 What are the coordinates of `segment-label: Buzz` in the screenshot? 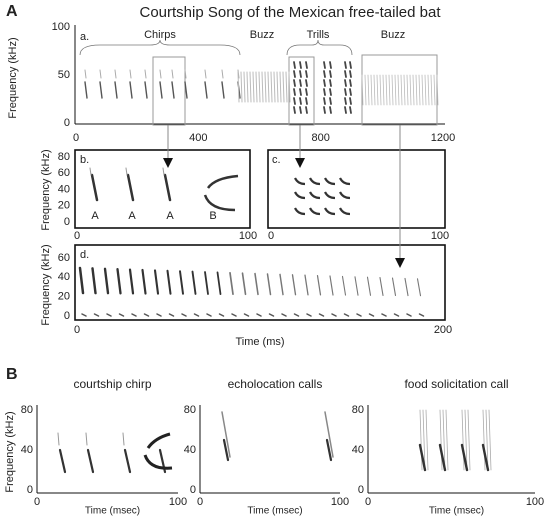 It's located at (393, 35).